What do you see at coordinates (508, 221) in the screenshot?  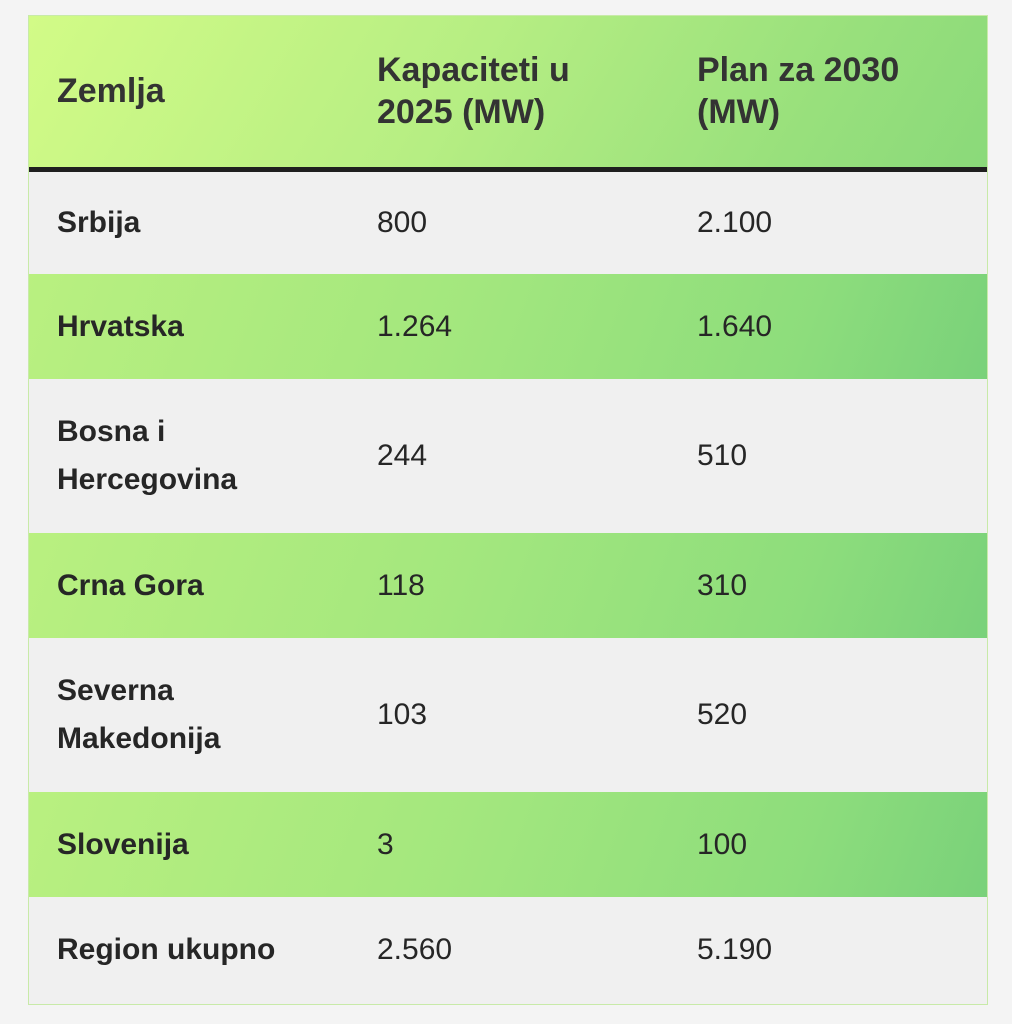 I see `table-row: Srbija 800 2.100` at bounding box center [508, 221].